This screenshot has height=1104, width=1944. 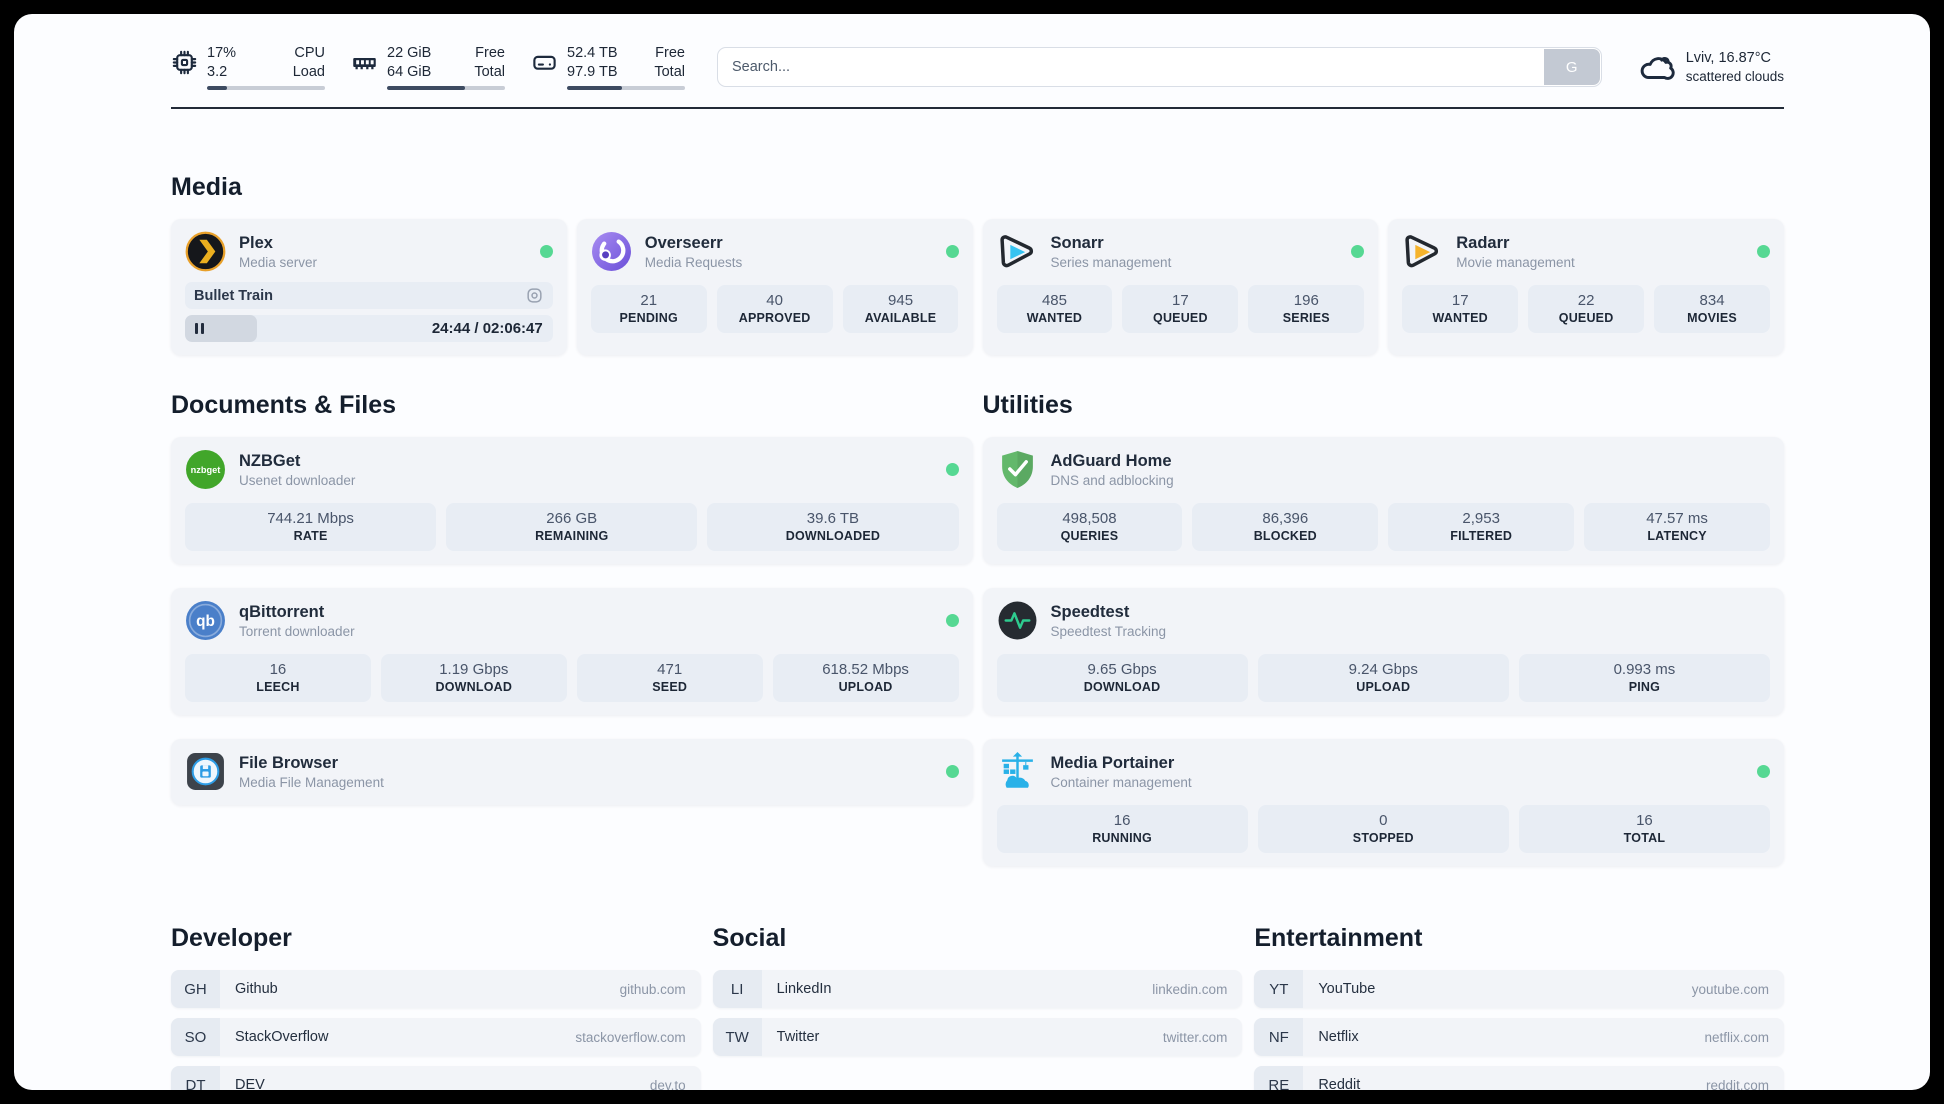 I want to click on service-card-plex: Plex Media server Bullet Train 24:44 / 0, so click(x=369, y=287).